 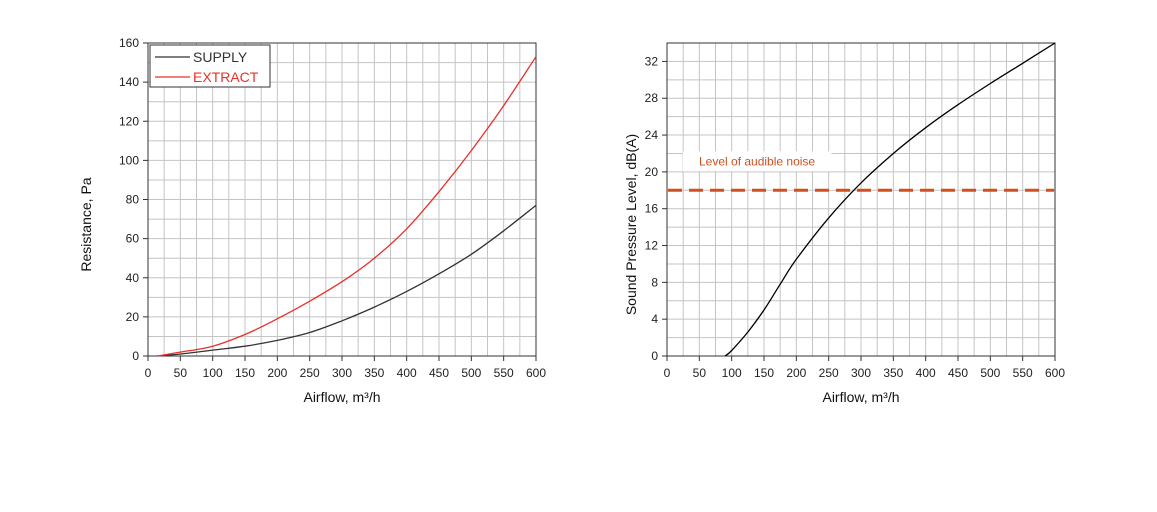 I want to click on legend: SUPPLY EXTRACT, so click(x=210, y=66).